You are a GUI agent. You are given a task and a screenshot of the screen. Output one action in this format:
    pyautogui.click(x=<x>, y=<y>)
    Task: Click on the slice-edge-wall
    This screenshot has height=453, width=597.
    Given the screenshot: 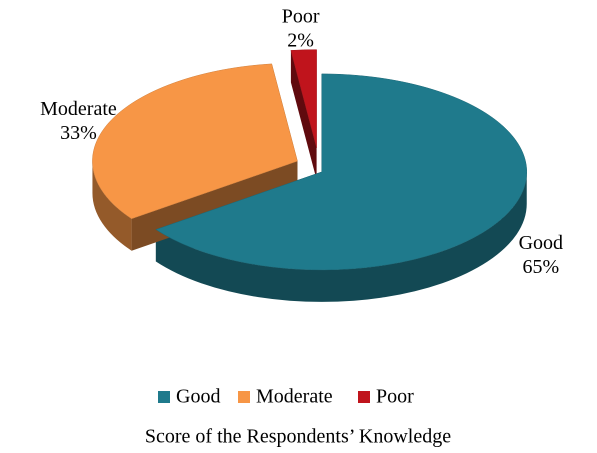 What is the action you would take?
    pyautogui.click(x=303, y=115)
    